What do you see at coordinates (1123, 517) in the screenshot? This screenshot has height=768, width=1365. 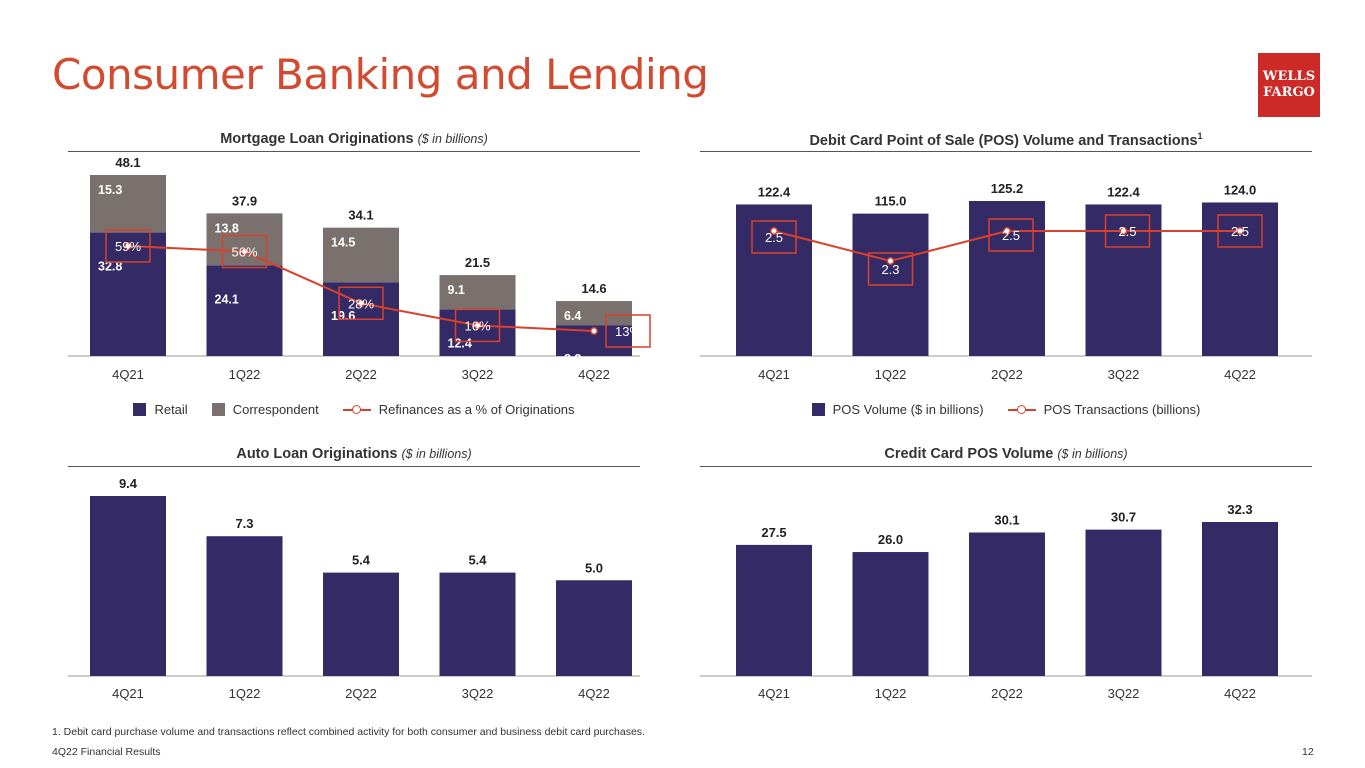 I see `value-label: 30.7` at bounding box center [1123, 517].